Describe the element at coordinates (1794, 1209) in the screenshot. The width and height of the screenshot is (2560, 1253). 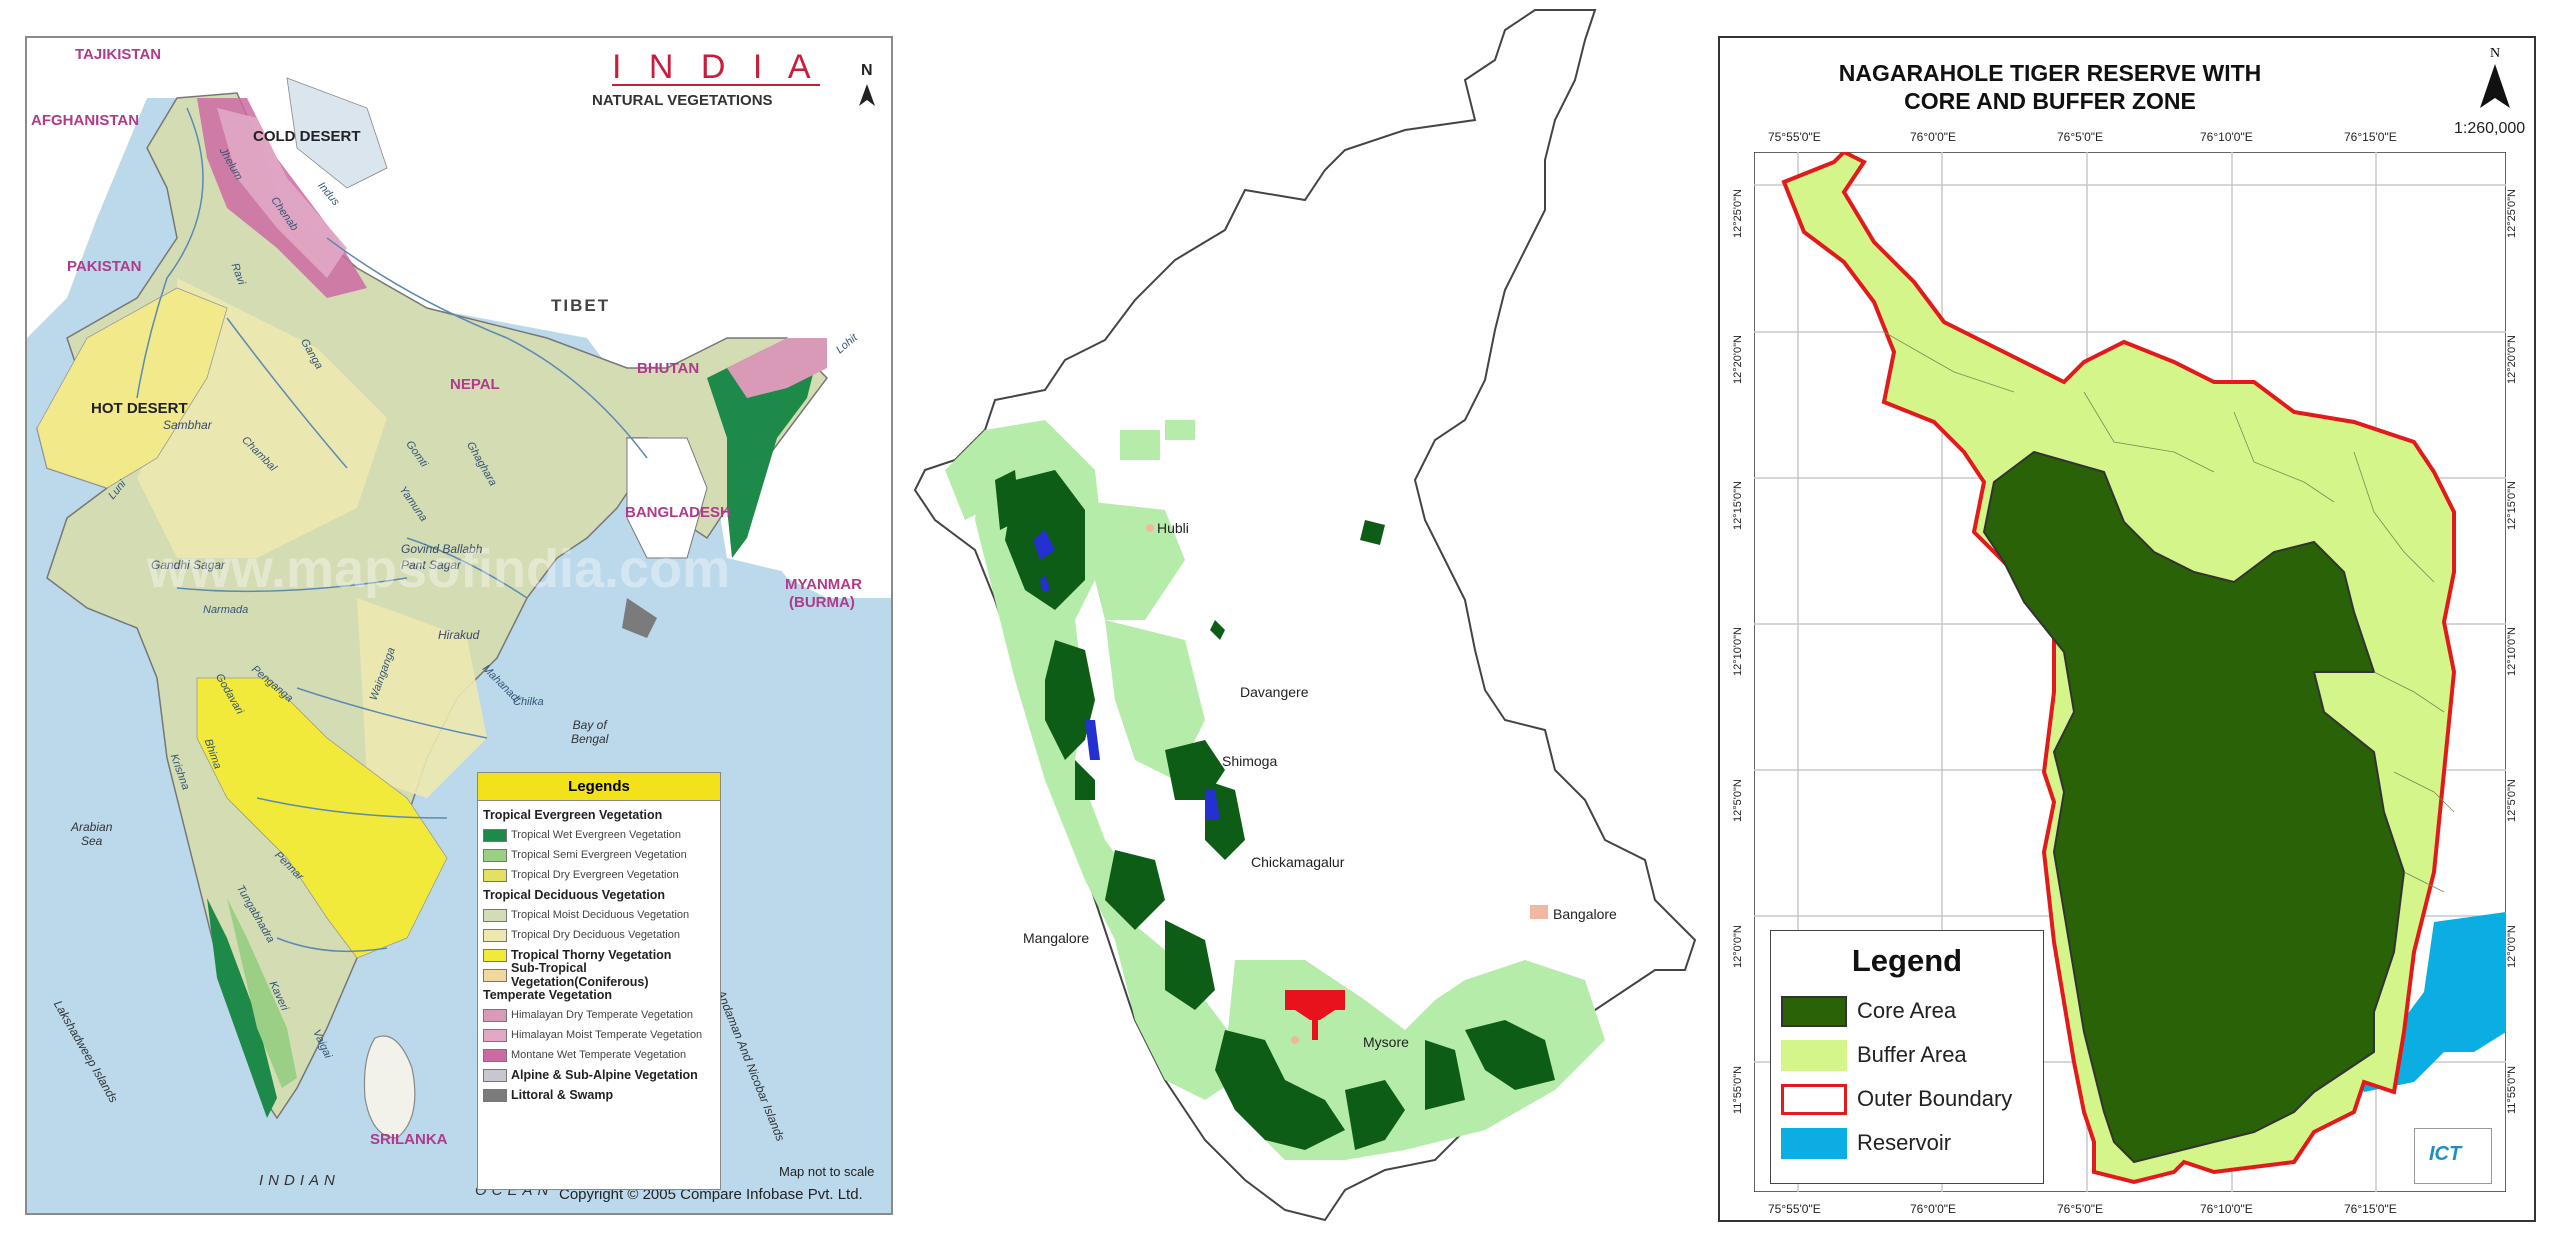
I see `lon-label-bottom-1: 75°55'0"E` at that location.